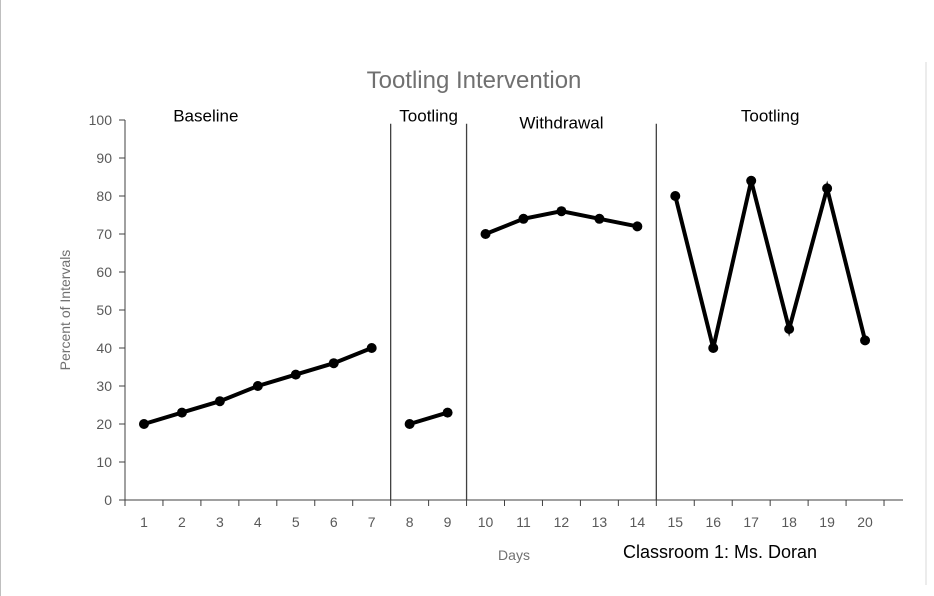 Image resolution: width=934 pixels, height=596 pixels. What do you see at coordinates (258, 522) in the screenshot?
I see `x-tick-label: 4` at bounding box center [258, 522].